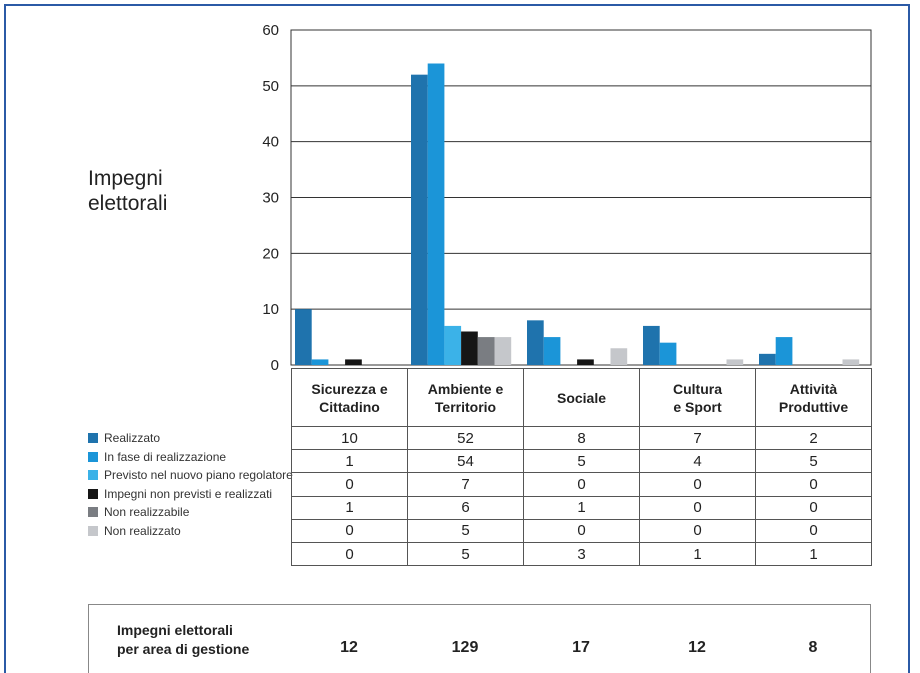  I want to click on category-header-line: Sociale, so click(581, 397).